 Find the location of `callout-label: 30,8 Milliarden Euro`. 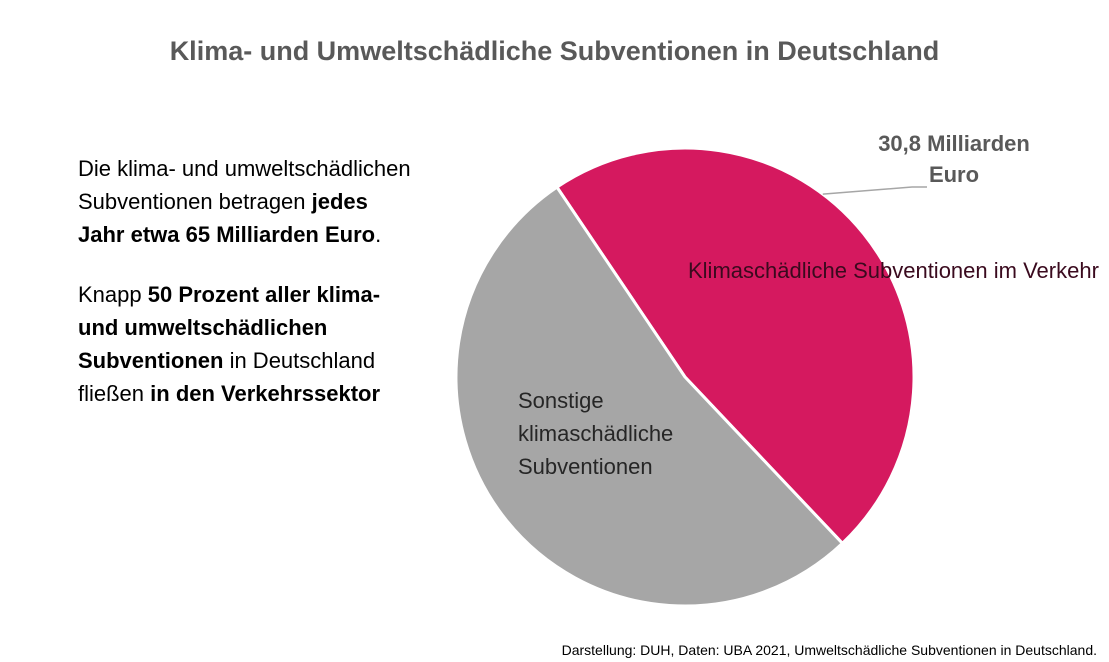

callout-label: 30,8 Milliarden Euro is located at coordinates (954, 159).